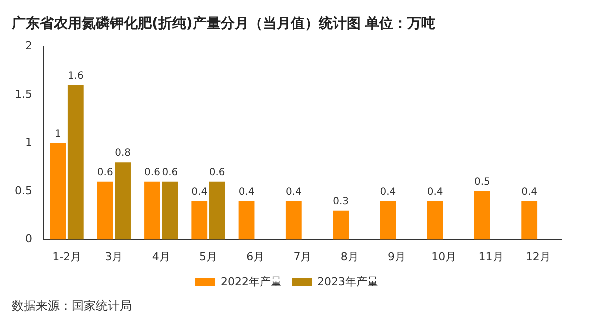 Image resolution: width=590 pixels, height=330 pixels. Describe the element at coordinates (444, 257) in the screenshot. I see `x-tick-label: 10月` at that location.